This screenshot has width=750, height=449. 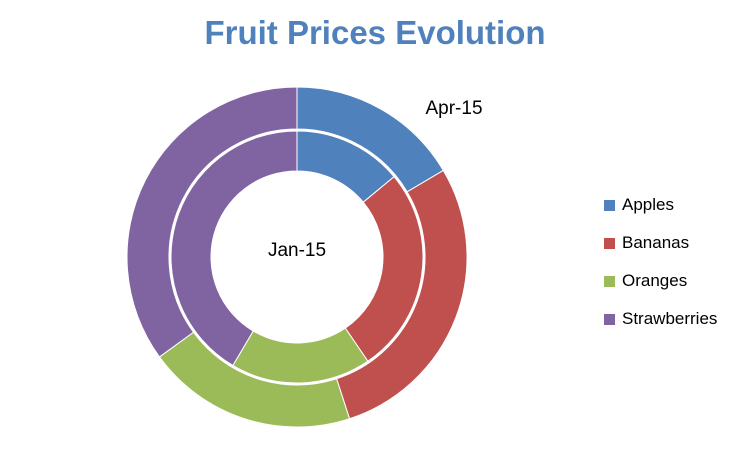 I want to click on legend-label-strawberries: Strawberries, so click(x=670, y=318).